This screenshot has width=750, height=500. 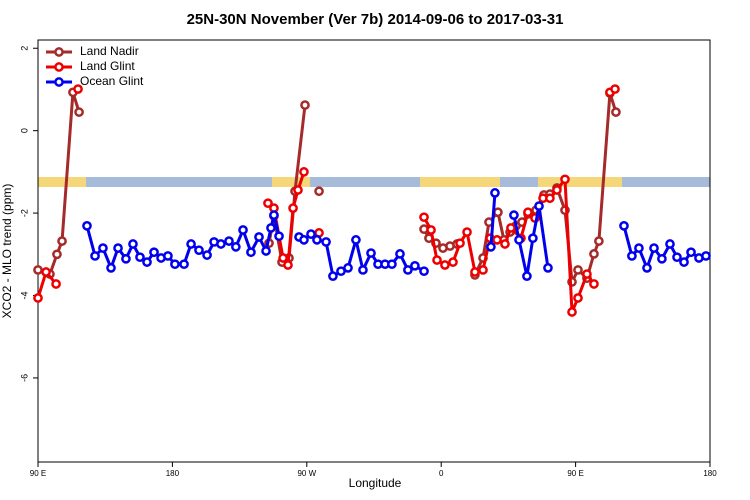 What do you see at coordinates (24, 296) in the screenshot?
I see `y-tick-label: -4` at bounding box center [24, 296].